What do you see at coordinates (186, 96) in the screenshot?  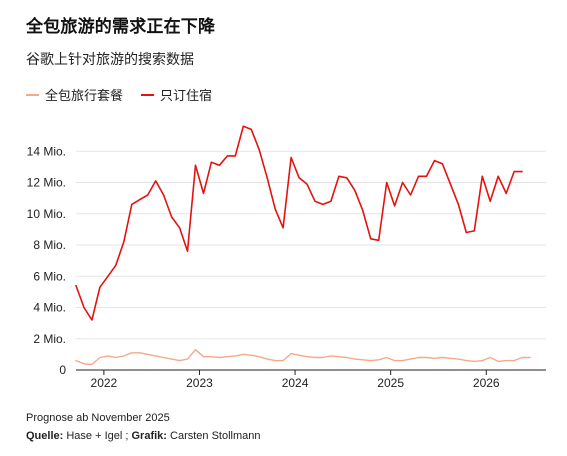 I see `legend-label-booking: 只订住宿` at bounding box center [186, 96].